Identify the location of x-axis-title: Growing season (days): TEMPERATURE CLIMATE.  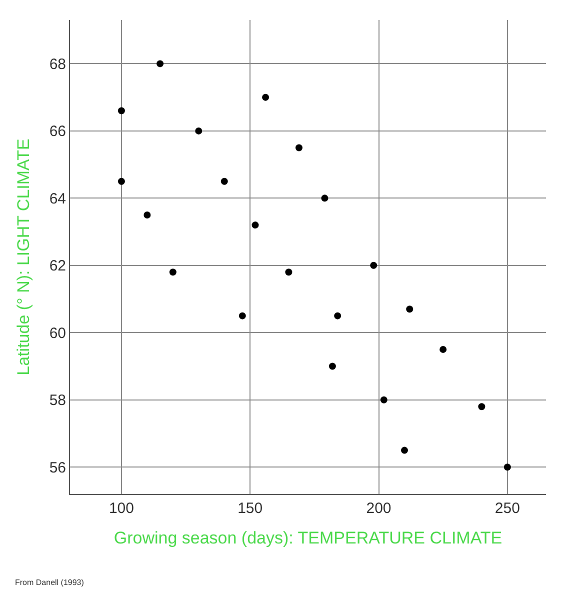
(308, 538).